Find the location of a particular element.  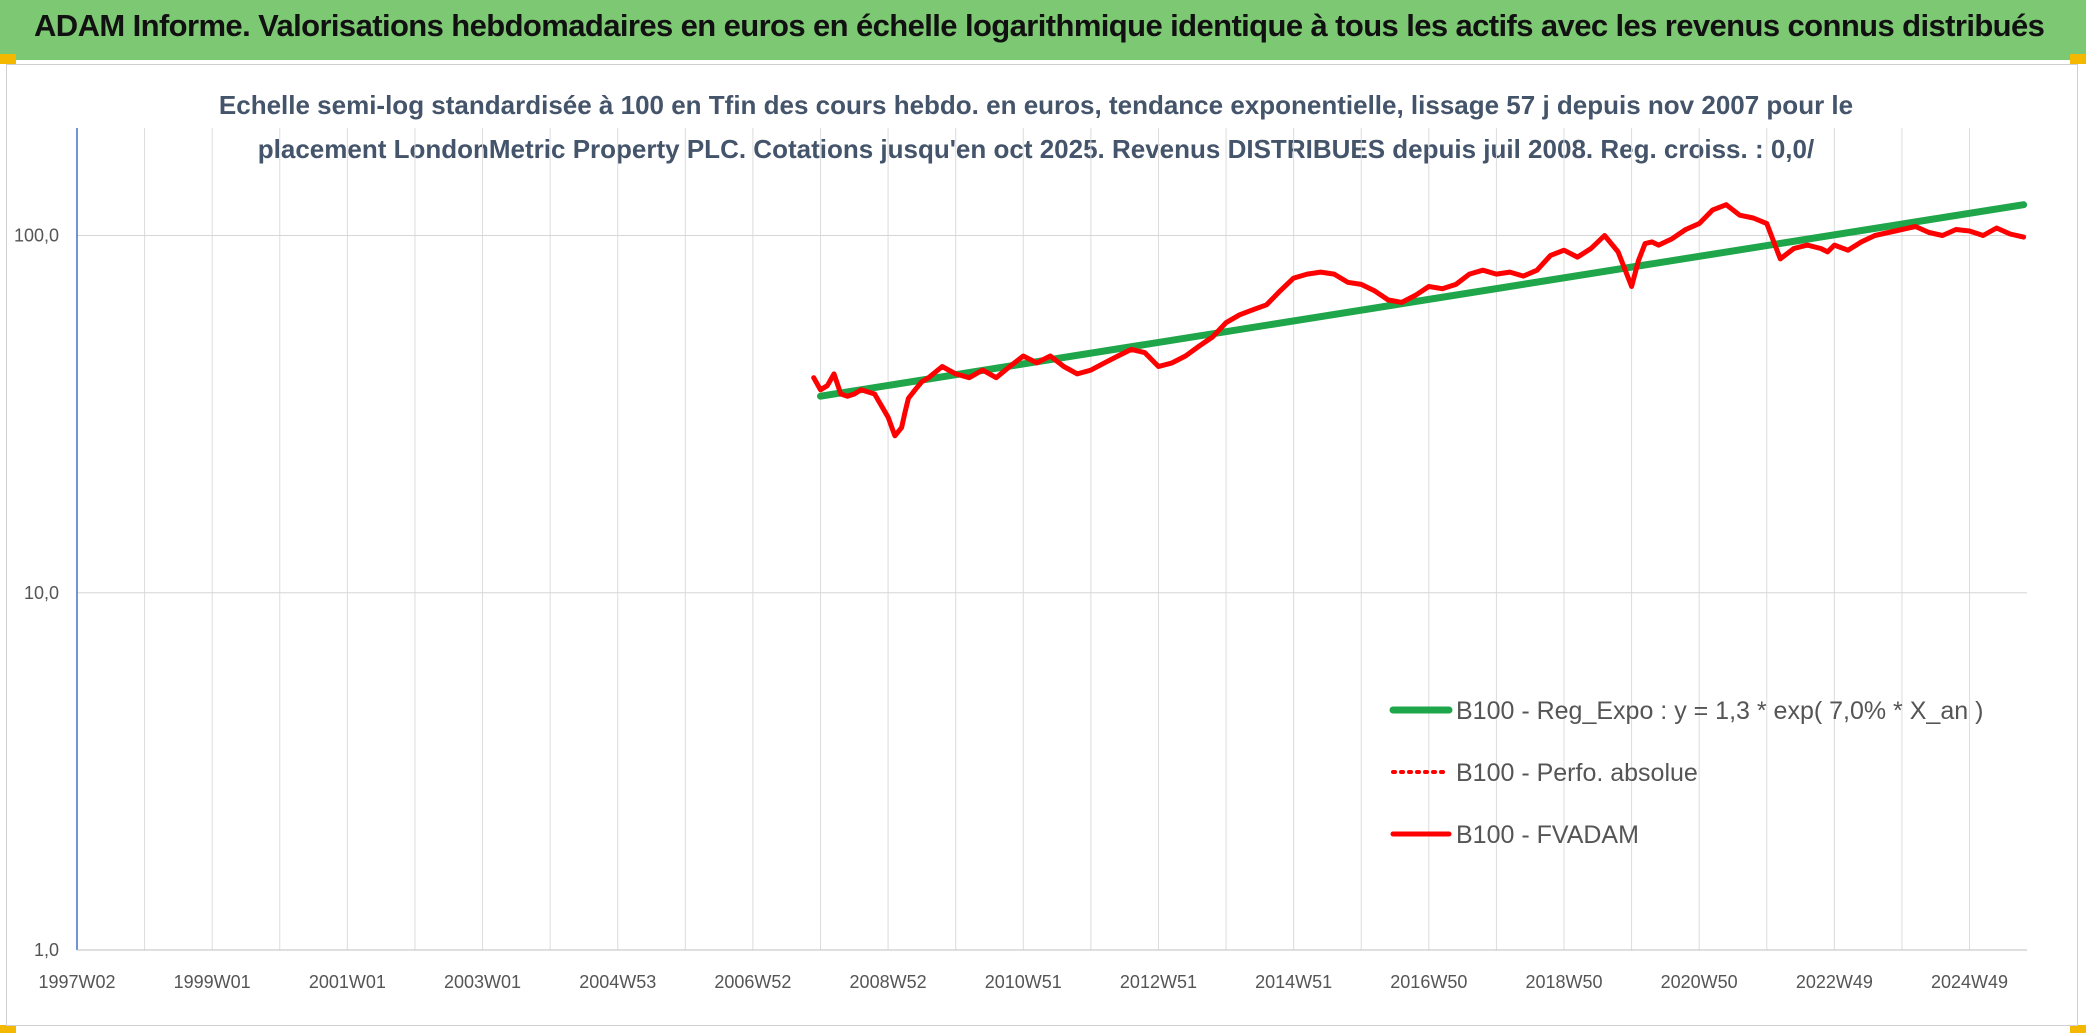

x-tick-label: 2008W52 is located at coordinates (888, 982).